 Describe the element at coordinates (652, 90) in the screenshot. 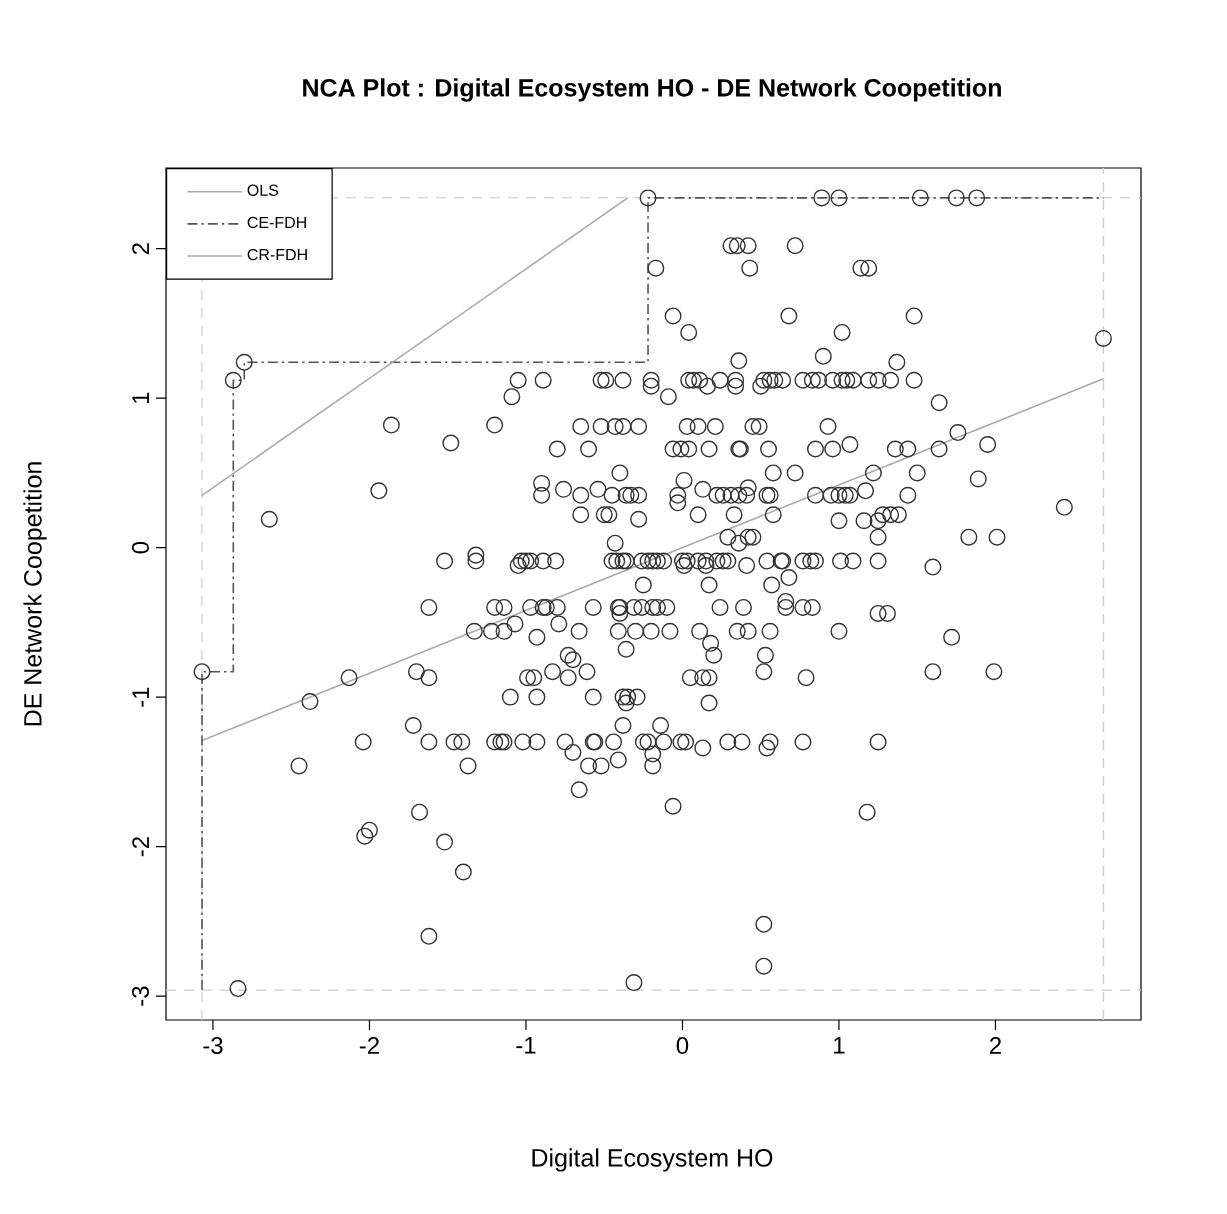

I see `chart-title: NCA Plot : Digital Ecosystem HO - DE Network Coopetition` at that location.